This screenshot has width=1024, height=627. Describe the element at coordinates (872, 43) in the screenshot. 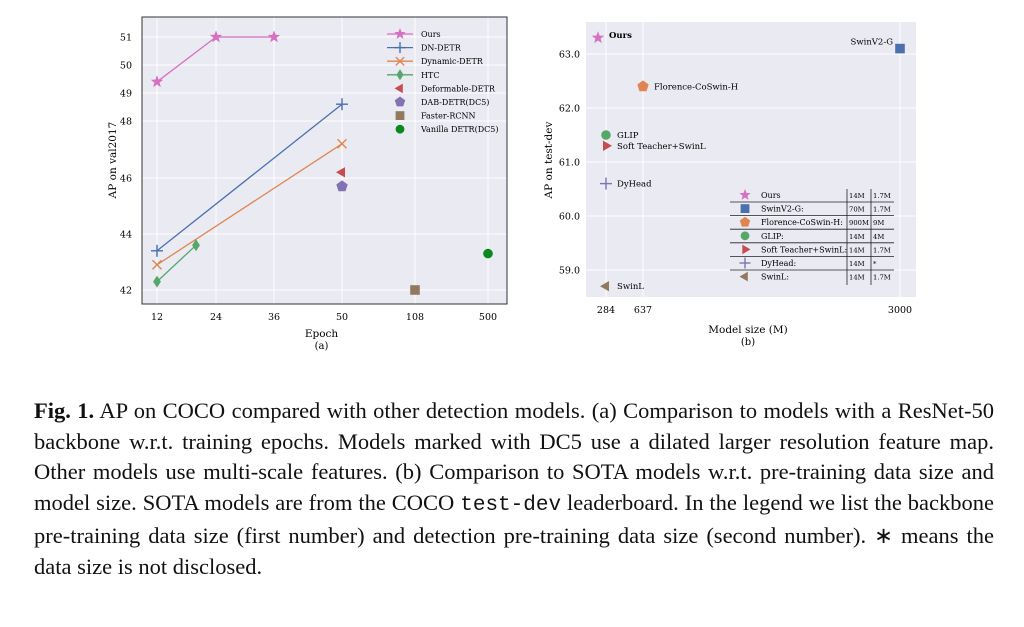

I see `data-label-swinv2-g: SwinV2-G` at that location.